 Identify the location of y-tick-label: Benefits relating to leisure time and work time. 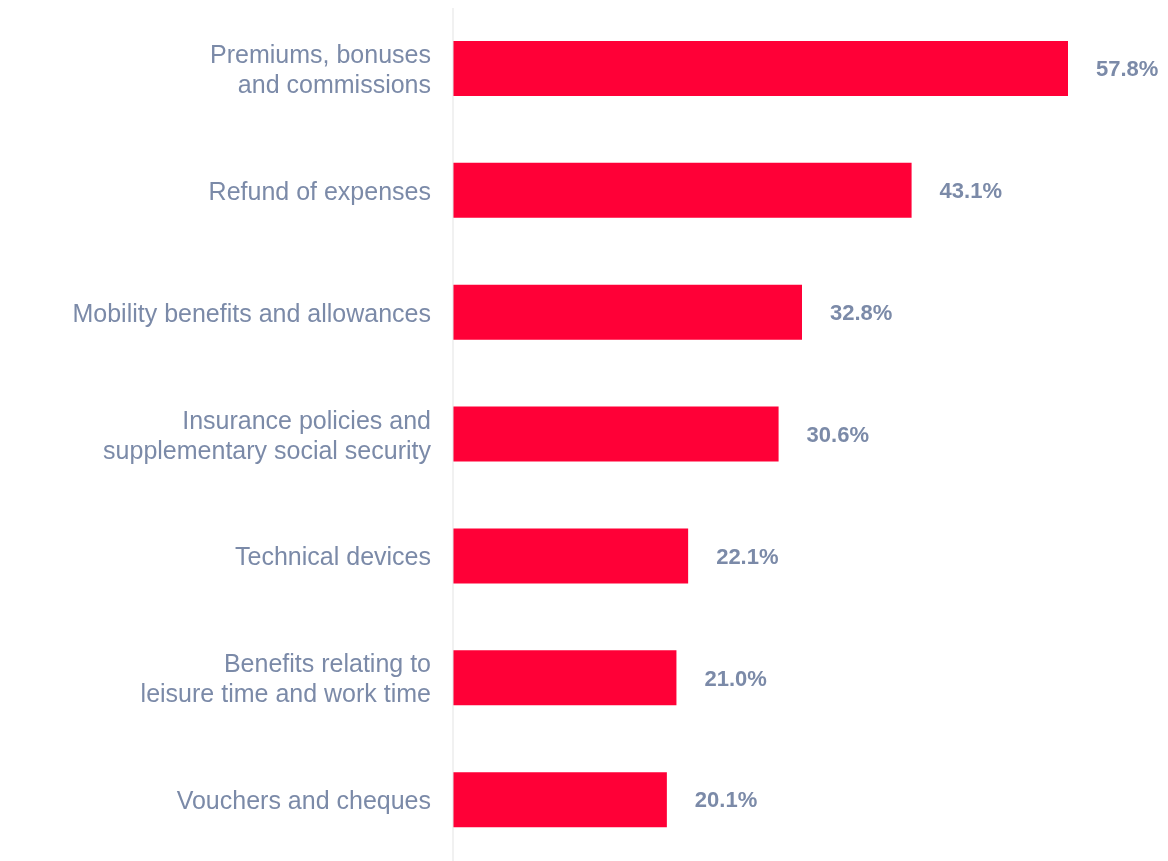
(285, 678).